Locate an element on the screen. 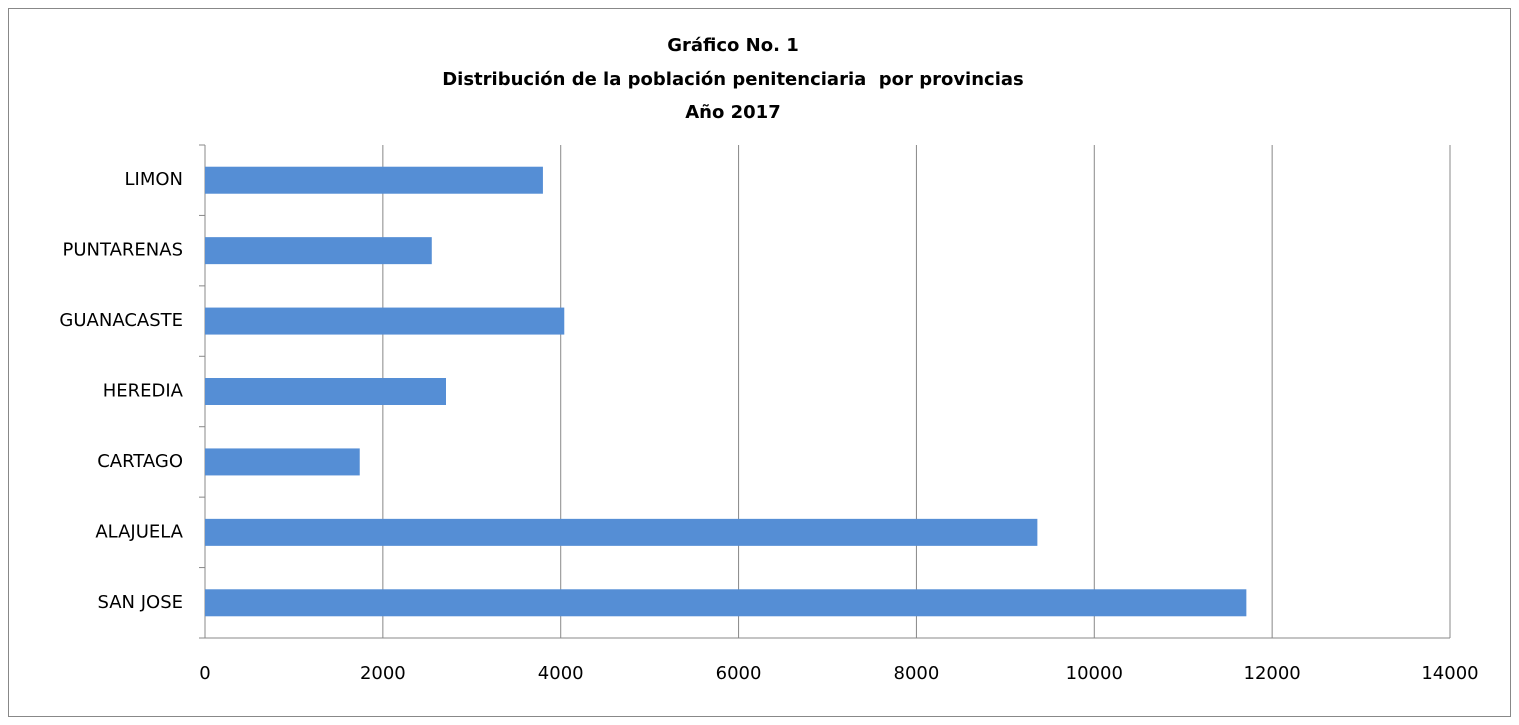 The image size is (1519, 725). x-tick-label: 6000 is located at coordinates (739, 673).